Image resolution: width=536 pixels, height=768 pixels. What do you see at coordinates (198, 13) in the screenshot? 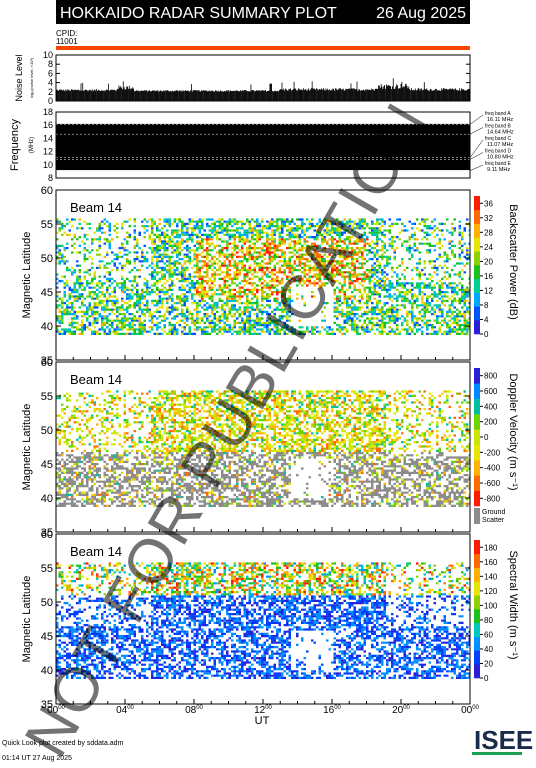
I see `plot-title: HOKKAIDO RADAR SUMMARY PLOT` at bounding box center [198, 13].